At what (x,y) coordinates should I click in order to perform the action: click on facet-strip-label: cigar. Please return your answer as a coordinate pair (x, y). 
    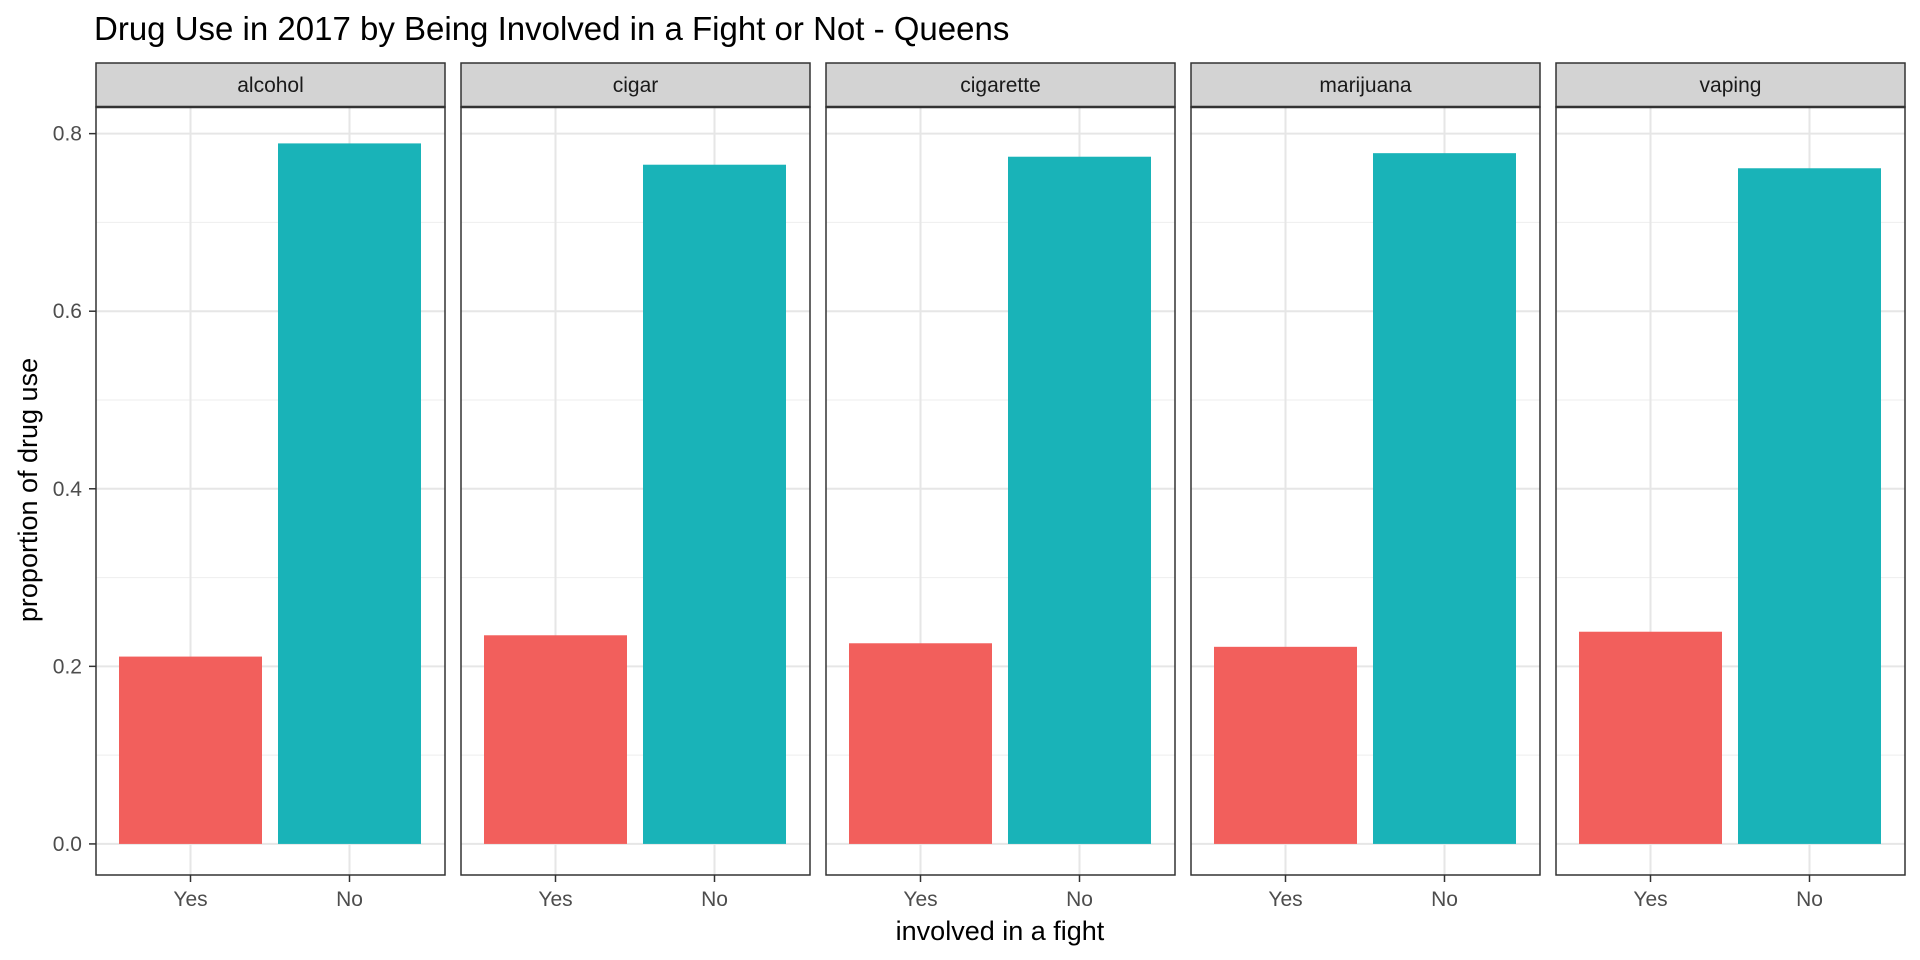
    Looking at the image, I should click on (636, 85).